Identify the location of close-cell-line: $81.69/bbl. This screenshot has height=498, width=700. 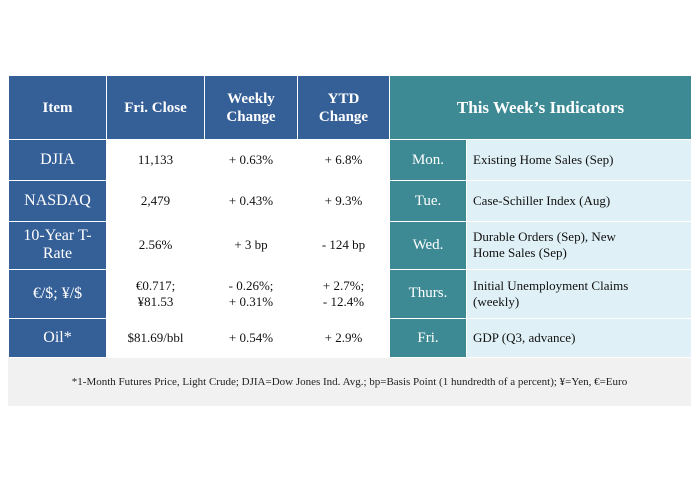
(155, 338).